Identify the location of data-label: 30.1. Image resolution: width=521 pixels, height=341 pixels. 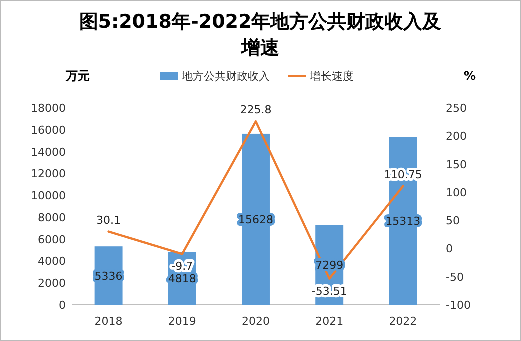
(109, 220).